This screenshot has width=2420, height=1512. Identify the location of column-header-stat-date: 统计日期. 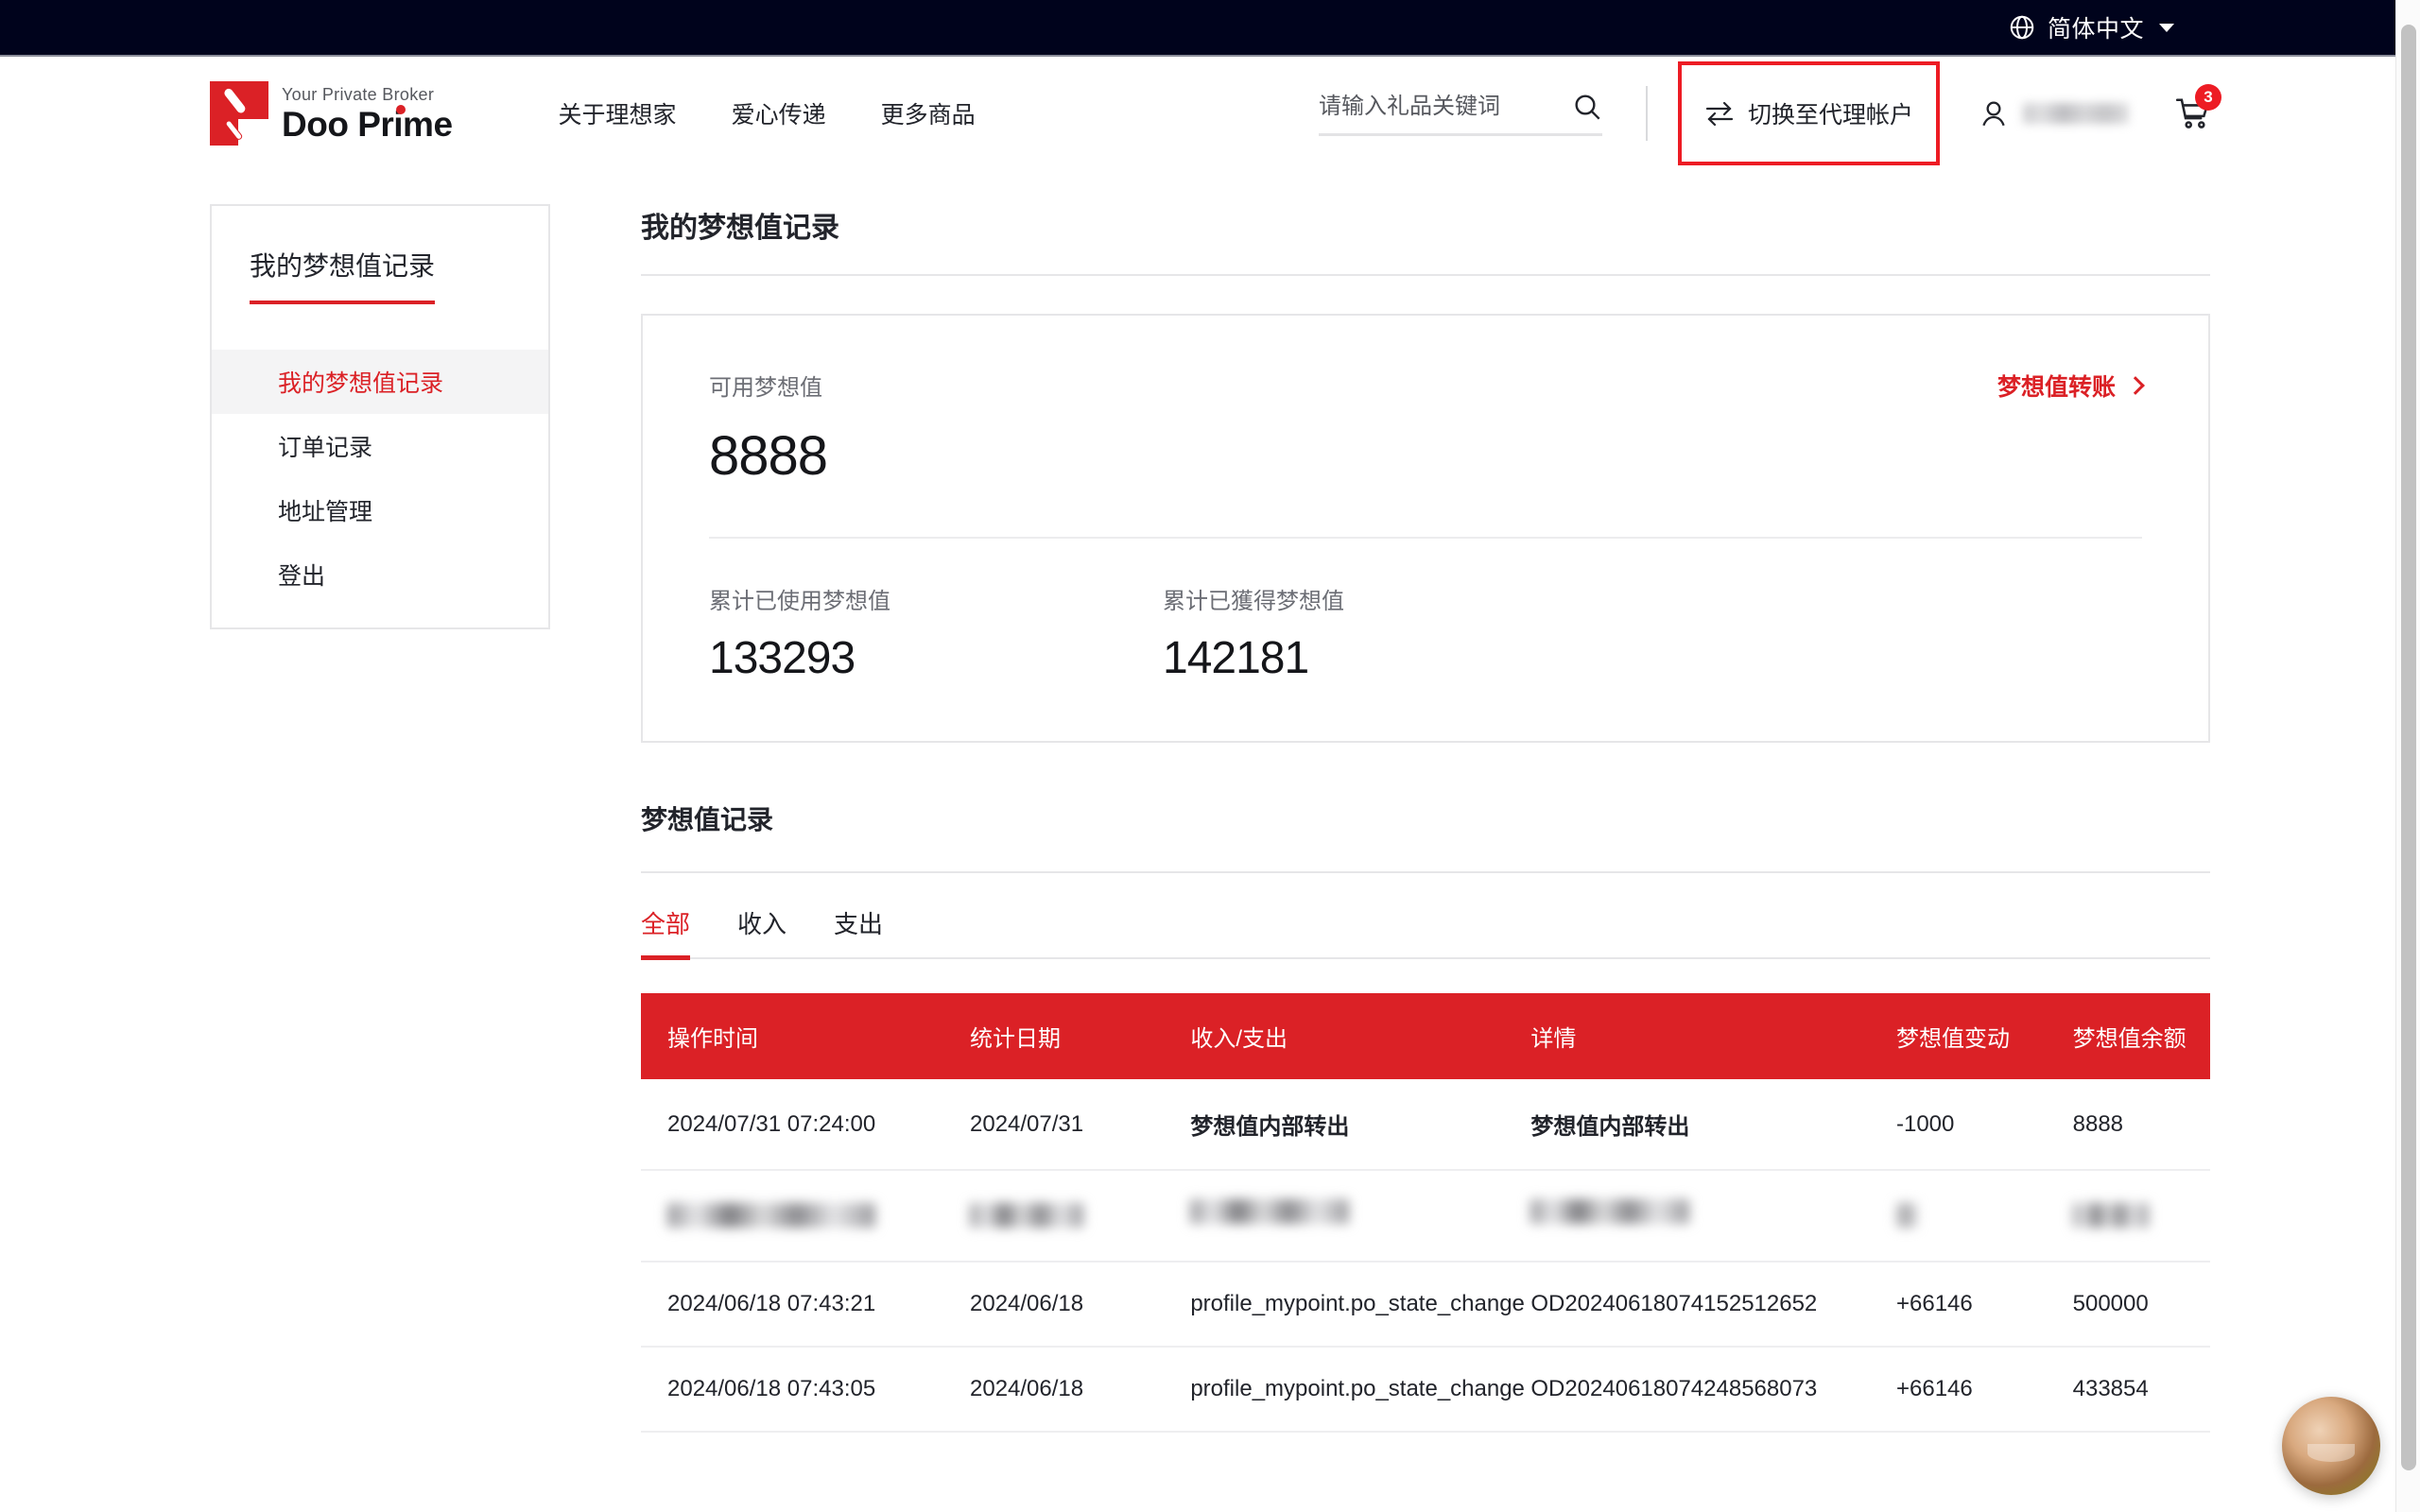
(1054, 1036).